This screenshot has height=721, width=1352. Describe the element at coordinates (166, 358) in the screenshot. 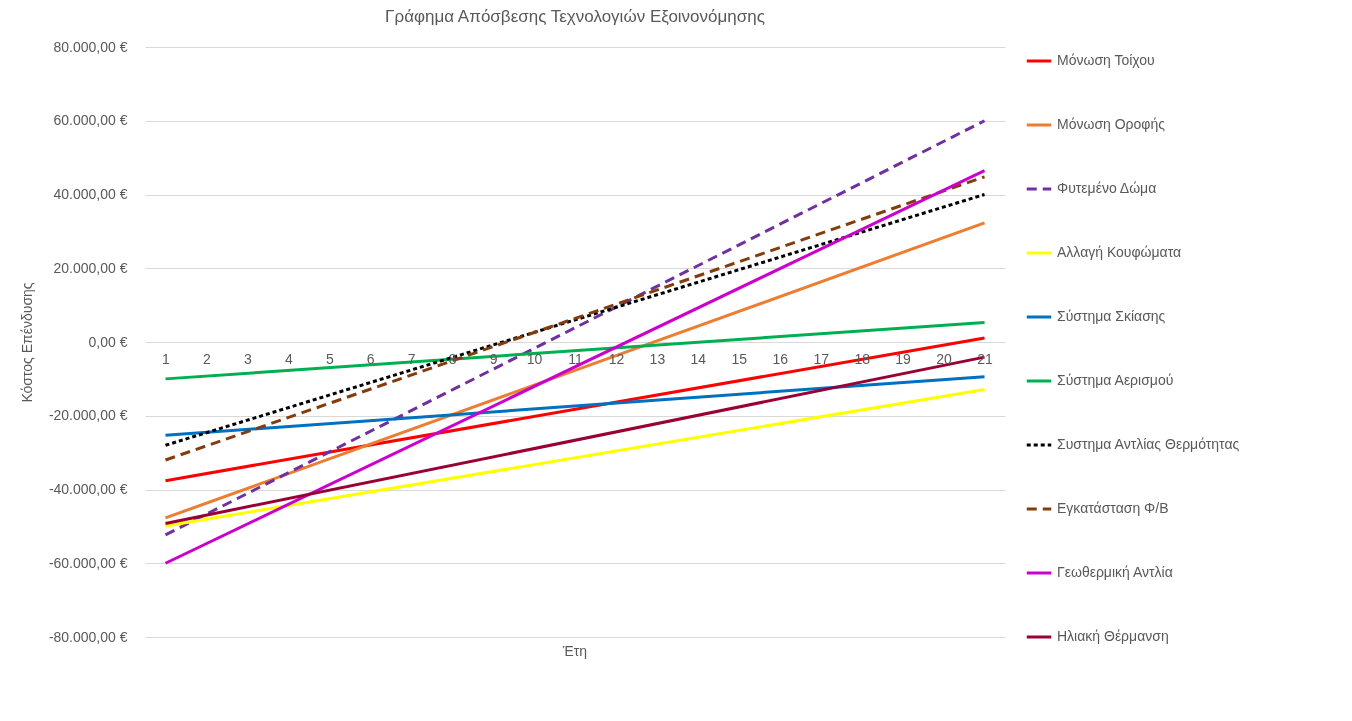

I see `x-tick-label: 1` at that location.